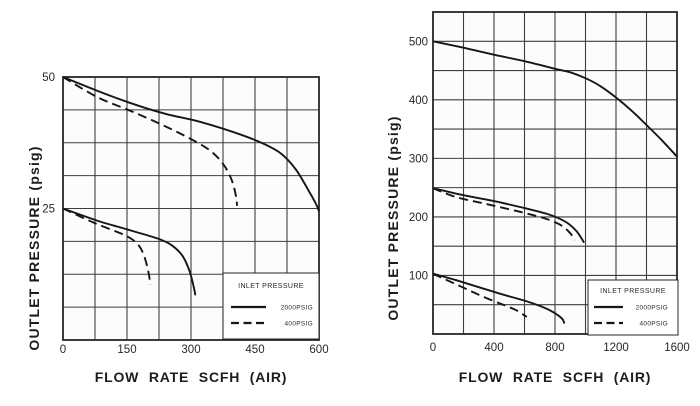  I want to click on x-tick-label: 450, so click(254, 350).